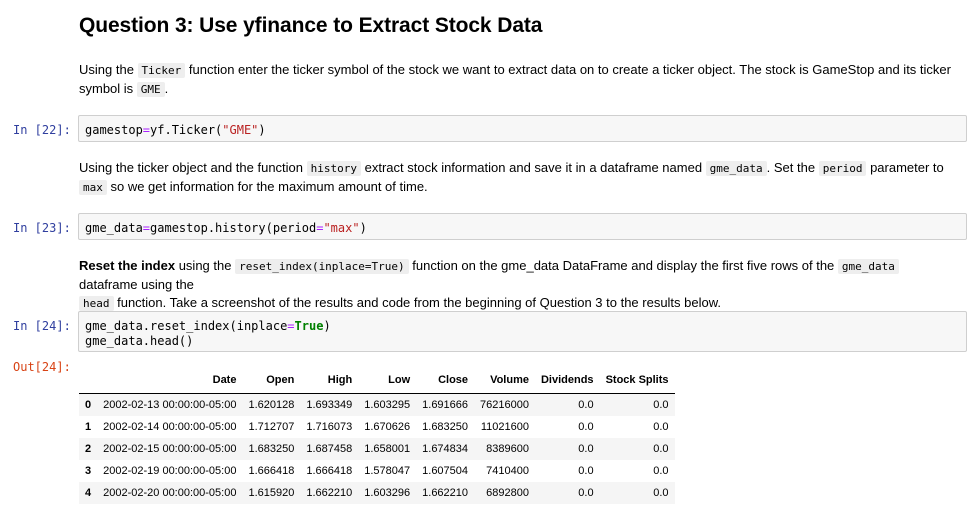 This screenshot has height=524, width=976. What do you see at coordinates (42, 228) in the screenshot?
I see `input-prompt-23: In [23]:` at bounding box center [42, 228].